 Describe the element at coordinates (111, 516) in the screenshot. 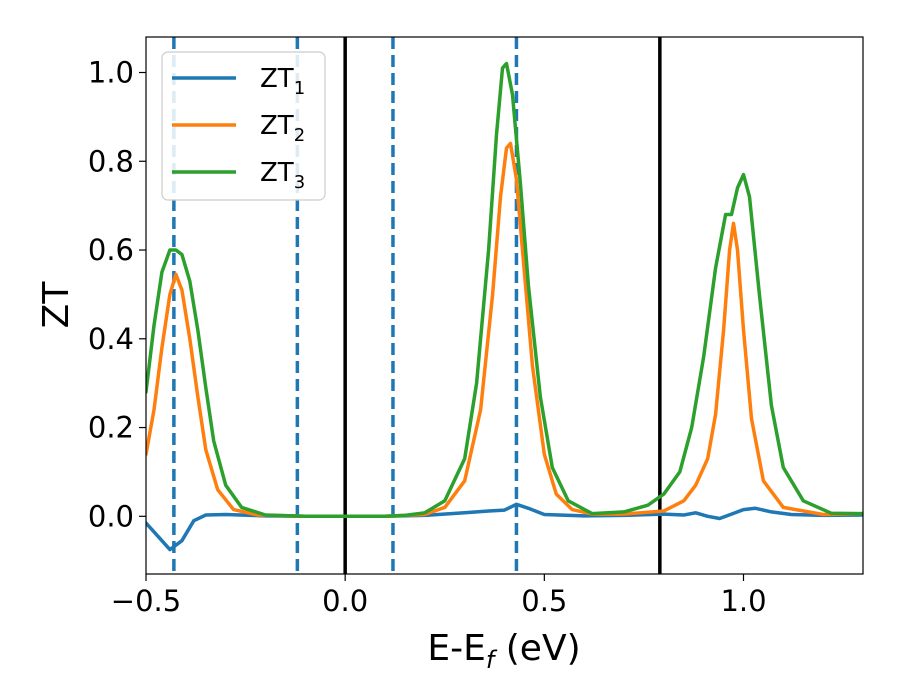

I see `y-tick-label: 0.0` at that location.